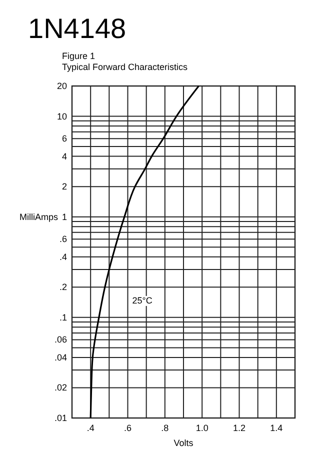 The width and height of the screenshot is (327, 450). Describe the element at coordinates (64, 156) in the screenshot. I see `y-tick-label: 4` at that location.